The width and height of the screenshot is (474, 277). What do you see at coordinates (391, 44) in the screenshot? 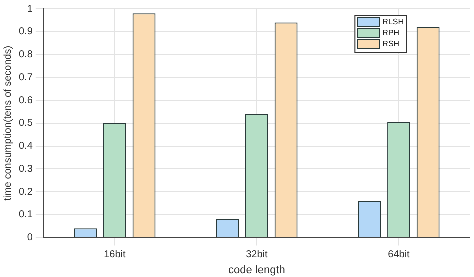
I see `legend-label: RSH` at bounding box center [391, 44].